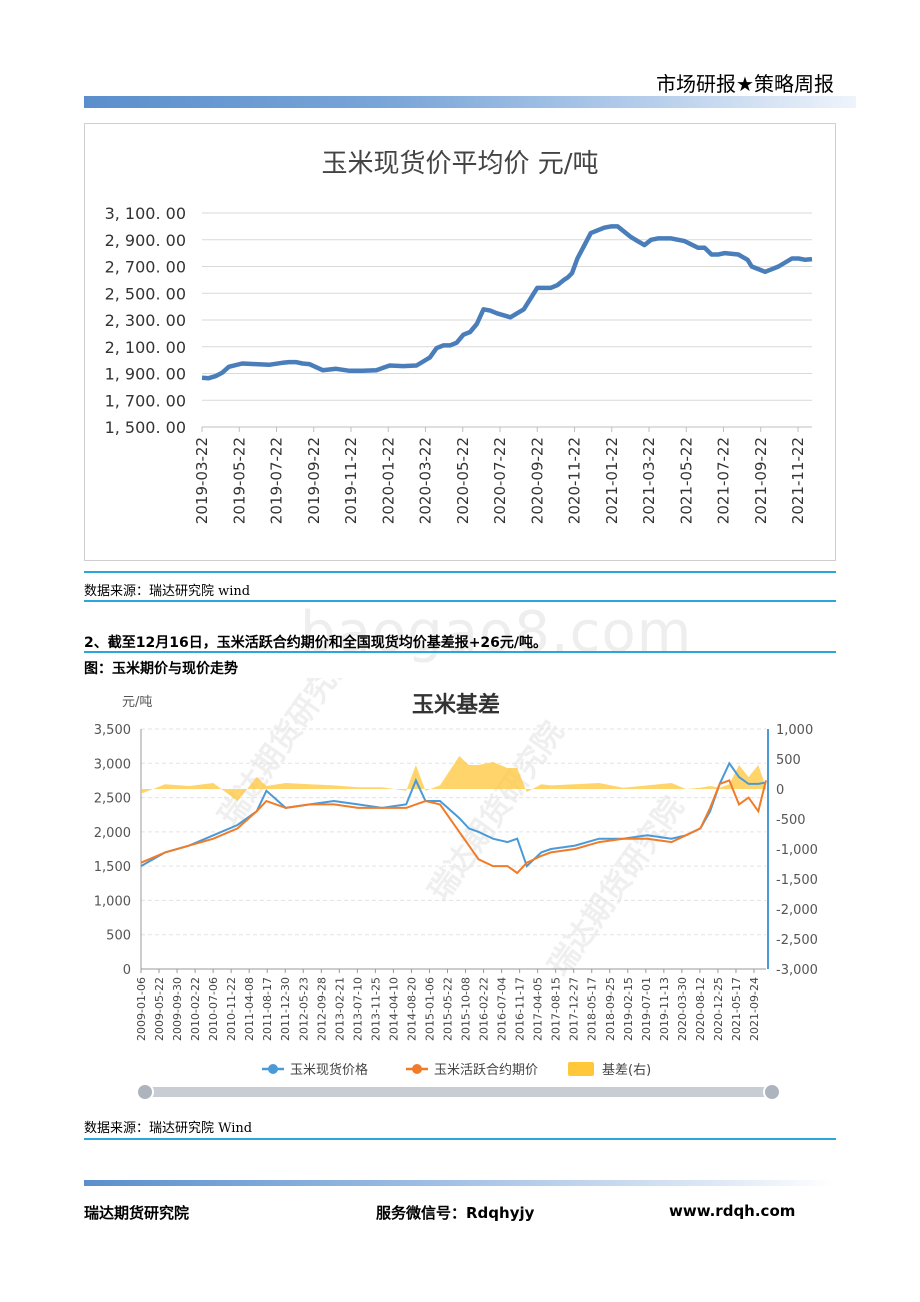 The image size is (920, 1302). I want to click on chart2-x-tick: 2020-12-25, so click(718, 1009).